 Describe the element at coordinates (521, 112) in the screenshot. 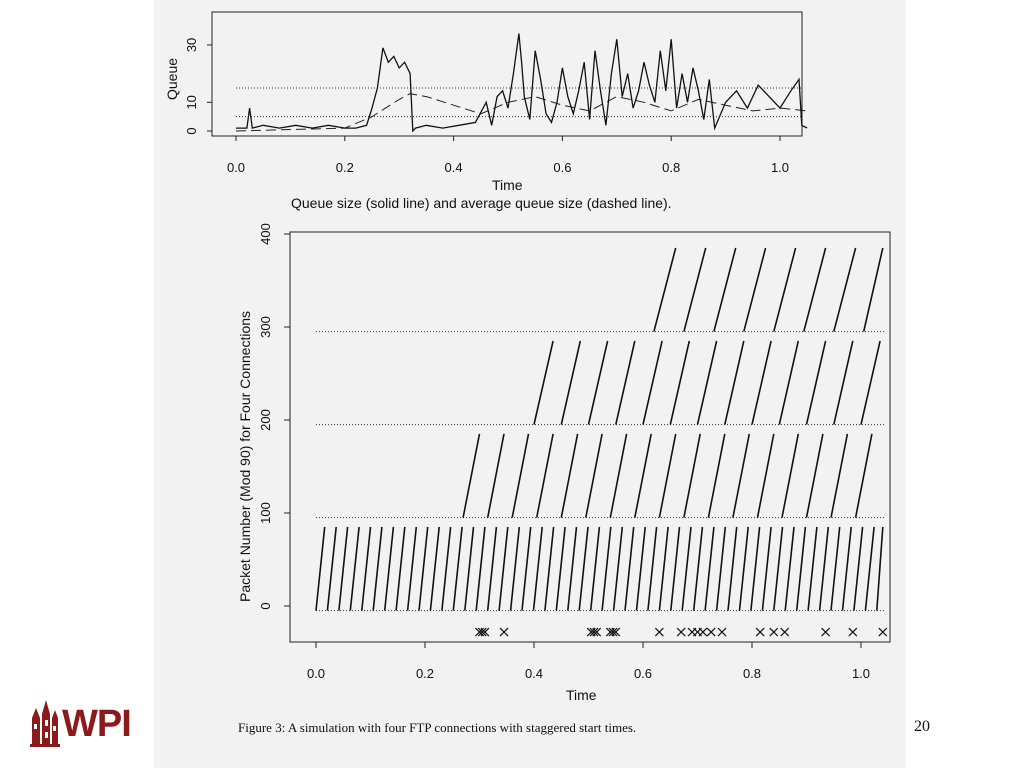

I see `queue-average-line` at that location.